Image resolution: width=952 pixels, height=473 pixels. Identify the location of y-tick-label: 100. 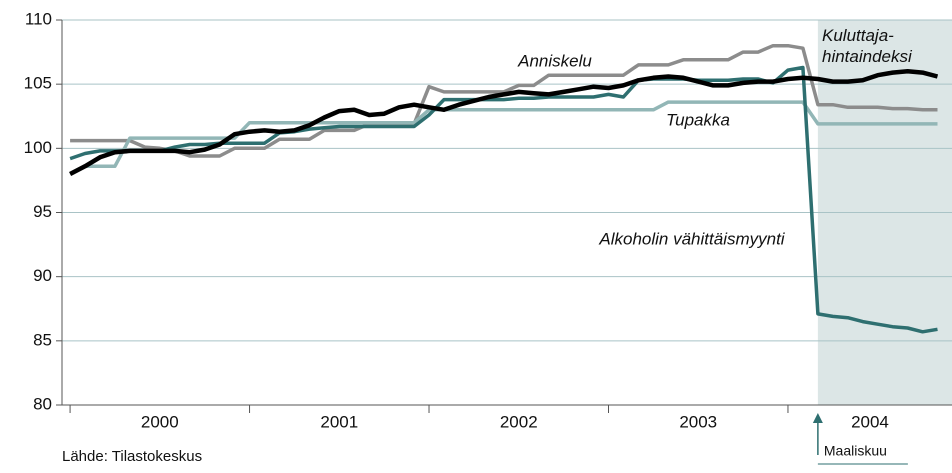
(38, 147).